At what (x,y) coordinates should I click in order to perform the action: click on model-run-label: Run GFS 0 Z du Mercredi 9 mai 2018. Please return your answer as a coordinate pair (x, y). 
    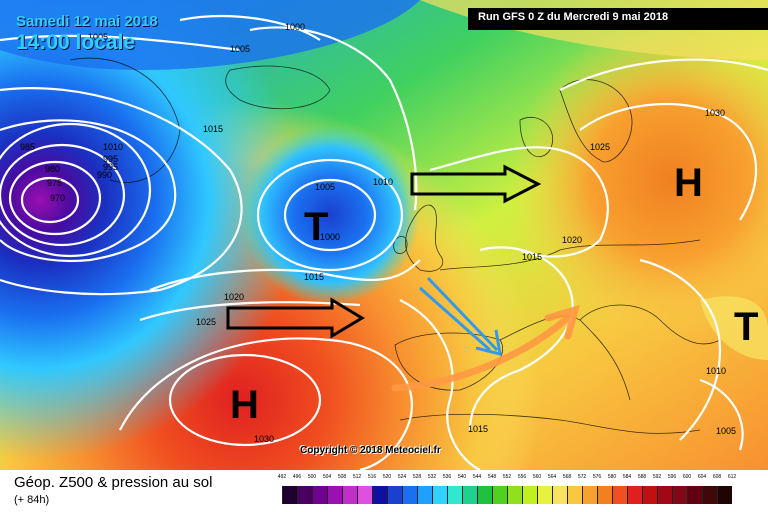
    Looking at the image, I should click on (573, 17).